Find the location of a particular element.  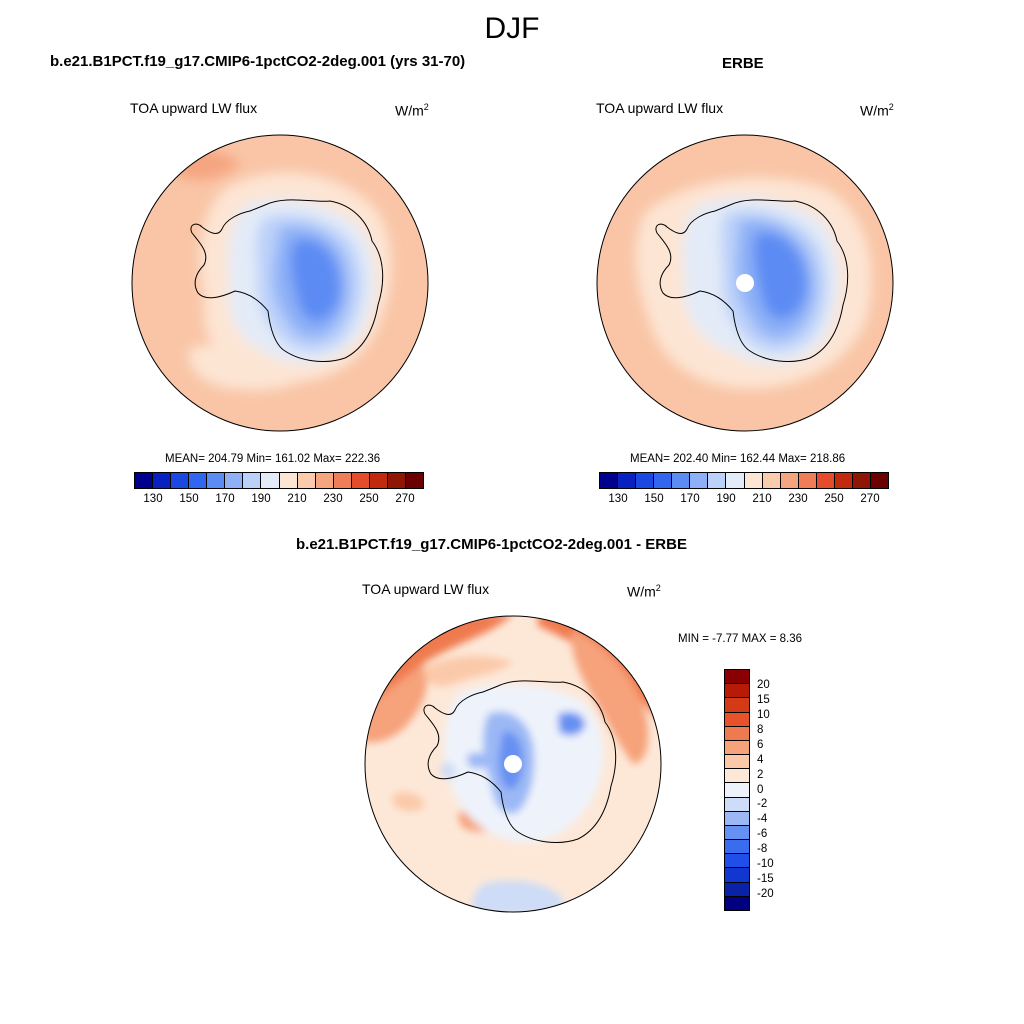

model-antarctica-coastline is located at coordinates (287, 281).